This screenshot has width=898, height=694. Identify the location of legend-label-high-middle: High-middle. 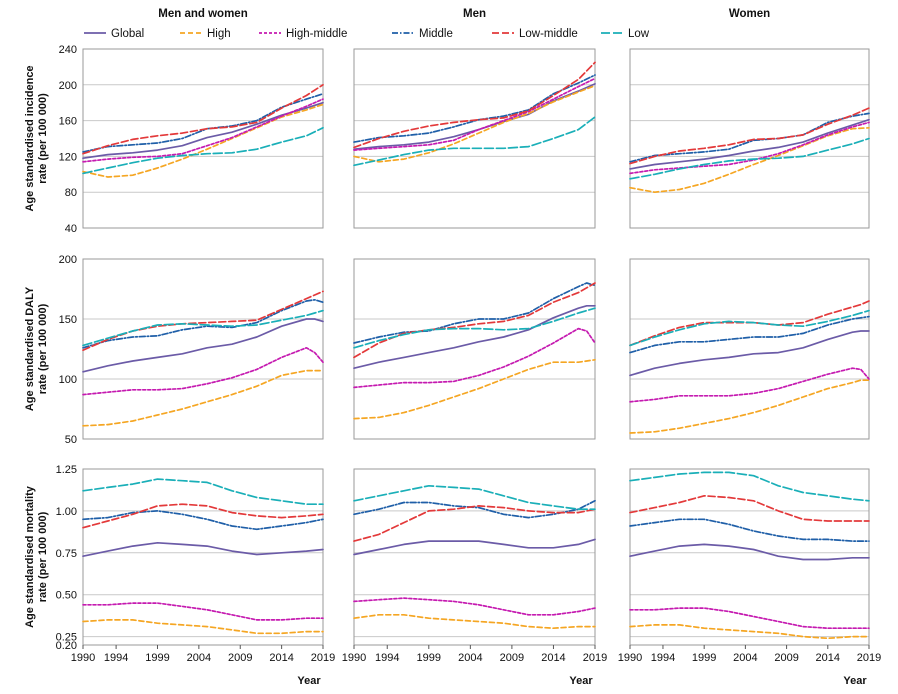
(316, 34).